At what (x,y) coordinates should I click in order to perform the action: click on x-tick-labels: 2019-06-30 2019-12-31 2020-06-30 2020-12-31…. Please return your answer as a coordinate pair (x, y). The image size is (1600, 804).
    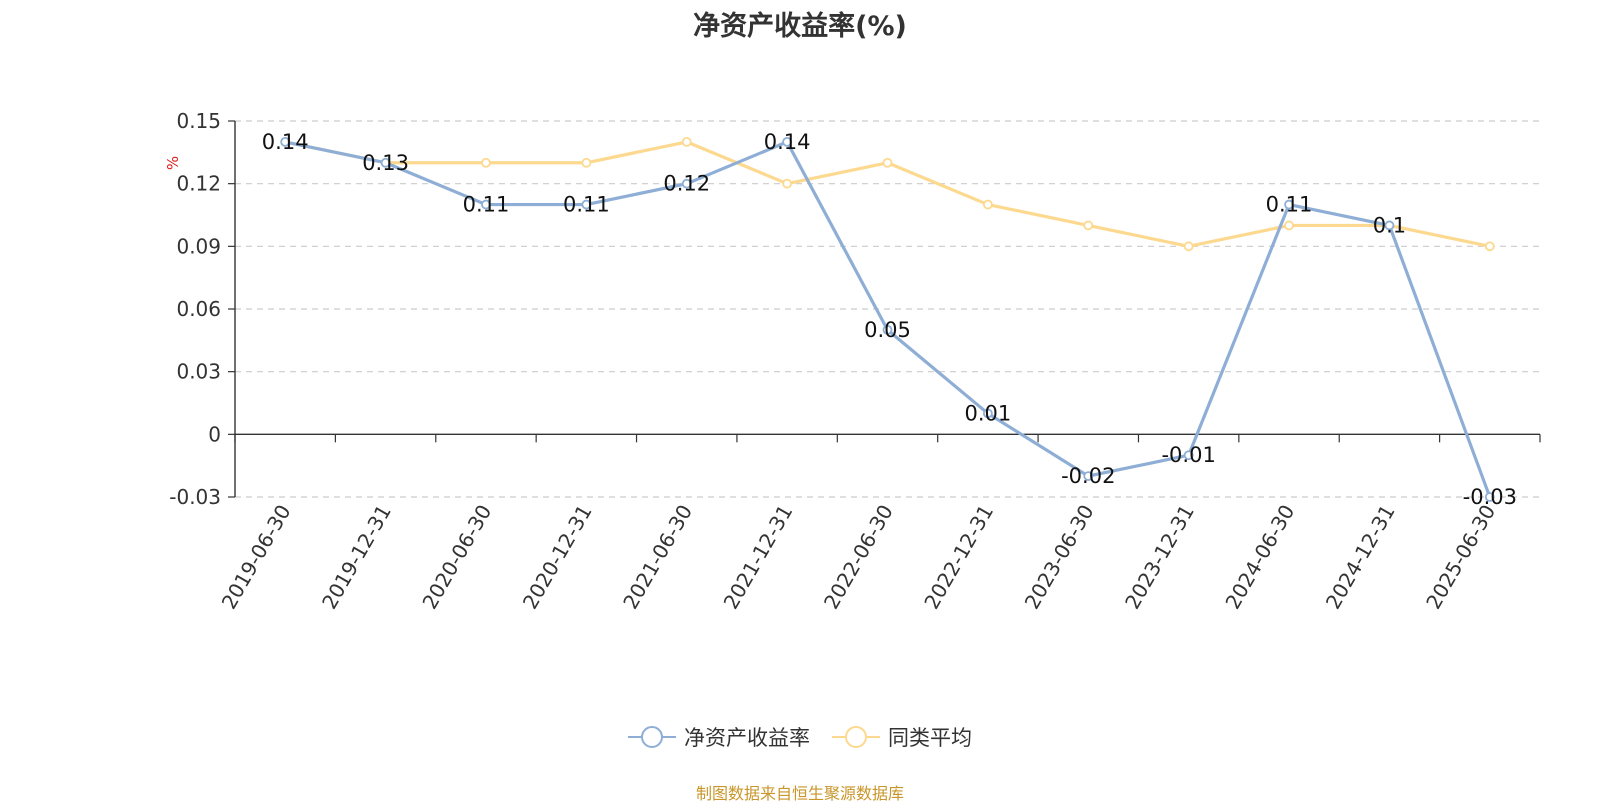
    Looking at the image, I should click on (859, 557).